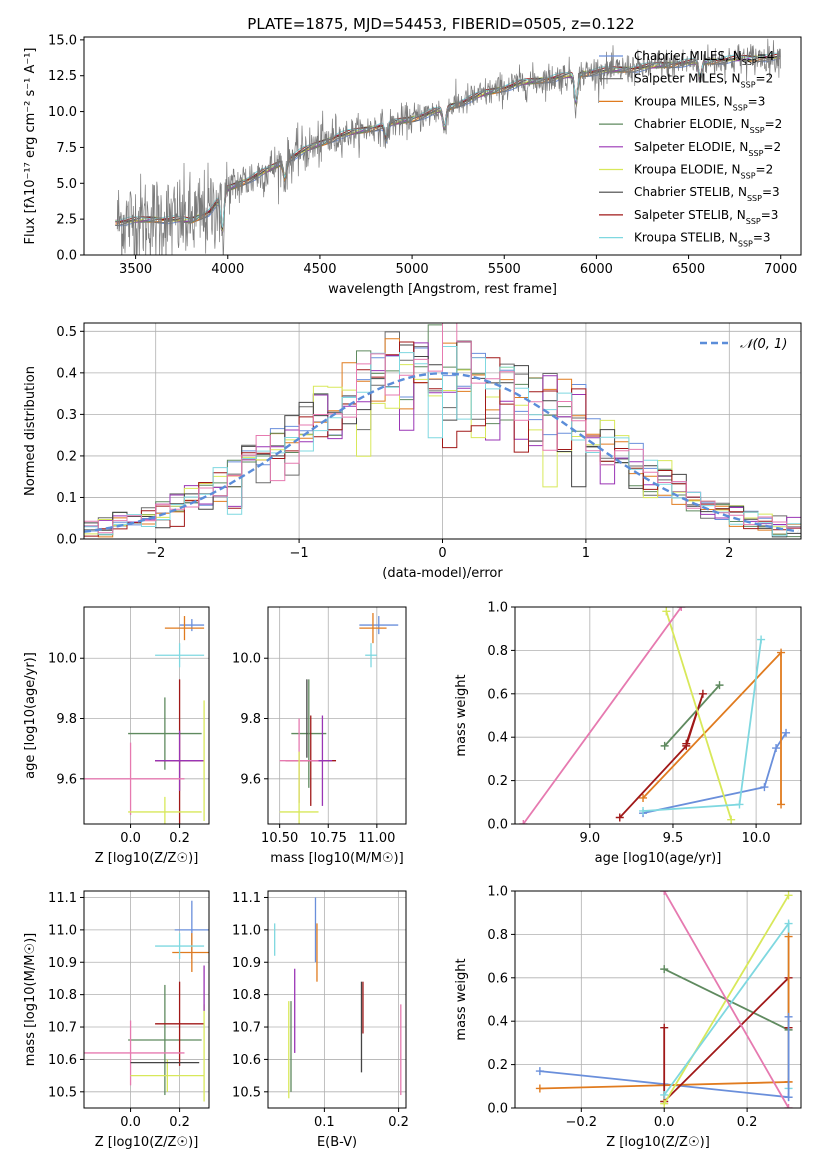  What do you see at coordinates (328, 838) in the screenshot?
I see `x-tick-label: 10.75` at bounding box center [328, 838].